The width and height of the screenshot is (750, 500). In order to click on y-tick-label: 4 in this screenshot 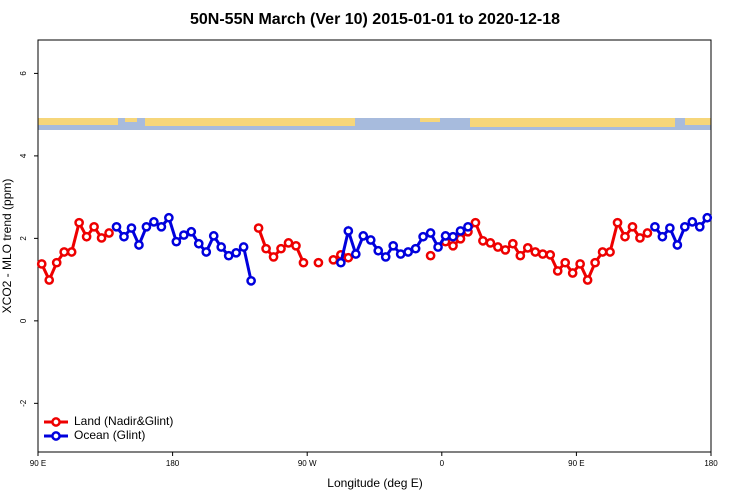, I will do `click(23, 155)`.